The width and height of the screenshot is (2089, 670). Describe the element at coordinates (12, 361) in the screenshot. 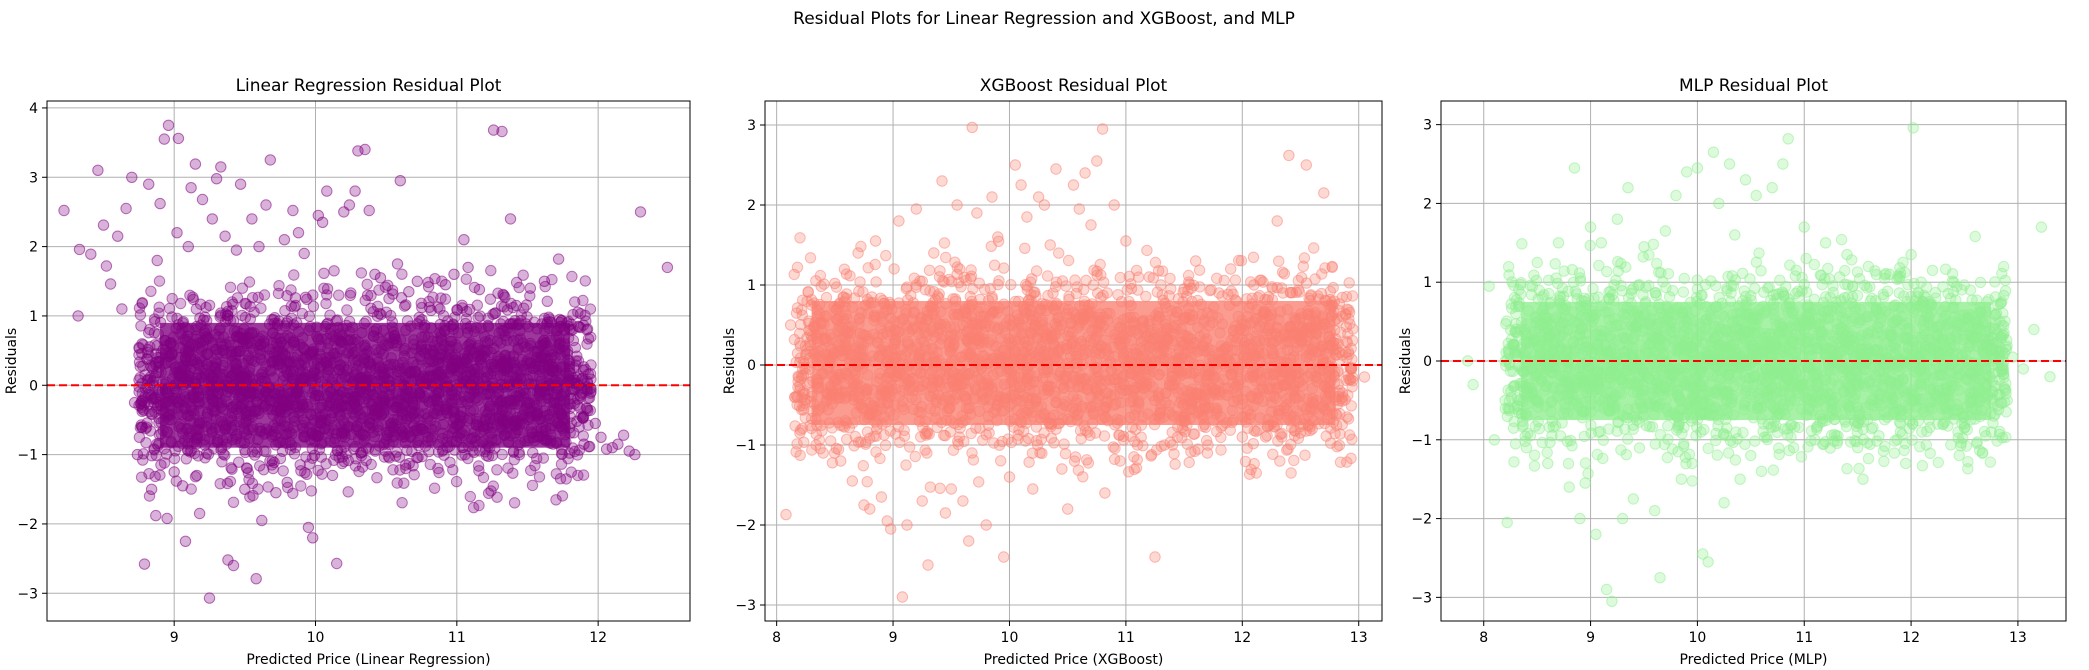

I see `linear-regression-y-axis-label: Residuals` at that location.